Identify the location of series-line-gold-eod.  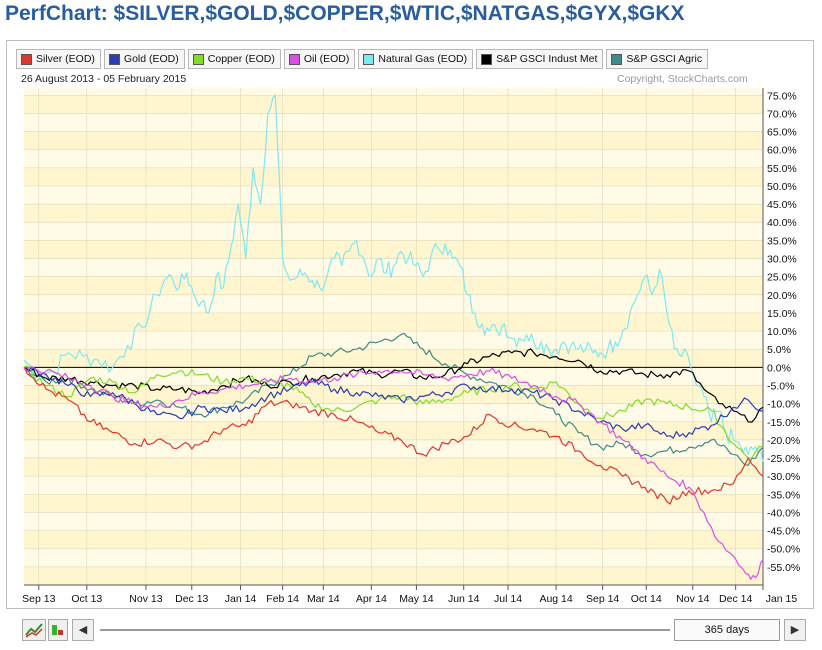
(393, 402).